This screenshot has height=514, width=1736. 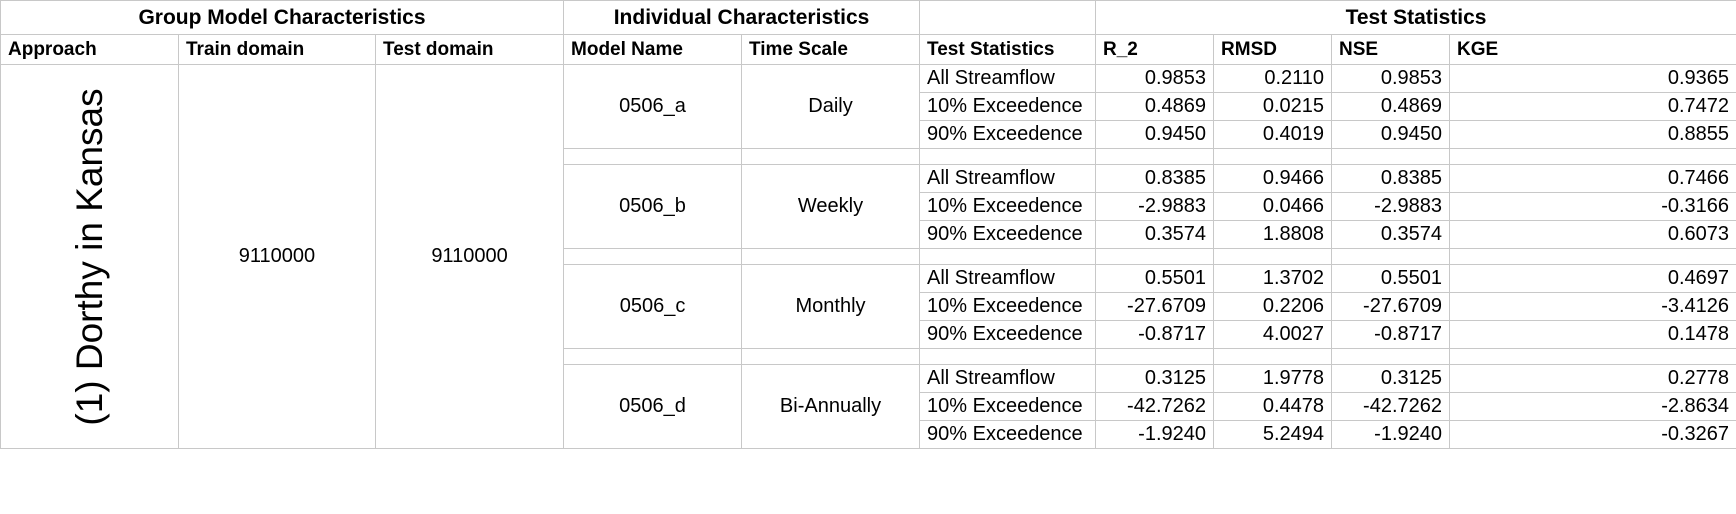 What do you see at coordinates (1273, 406) in the screenshot?
I see `rmsd-cell: 0.4478` at bounding box center [1273, 406].